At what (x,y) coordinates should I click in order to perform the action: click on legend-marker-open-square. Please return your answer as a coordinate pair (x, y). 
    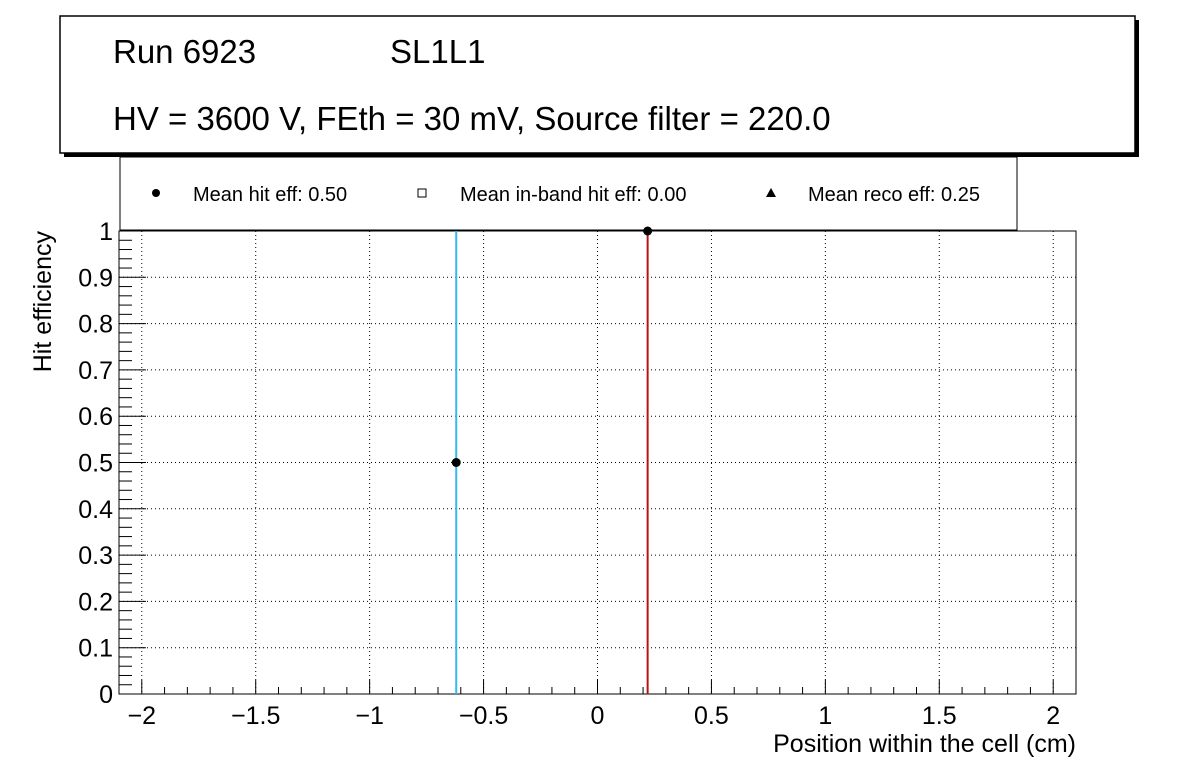
    Looking at the image, I should click on (422, 193).